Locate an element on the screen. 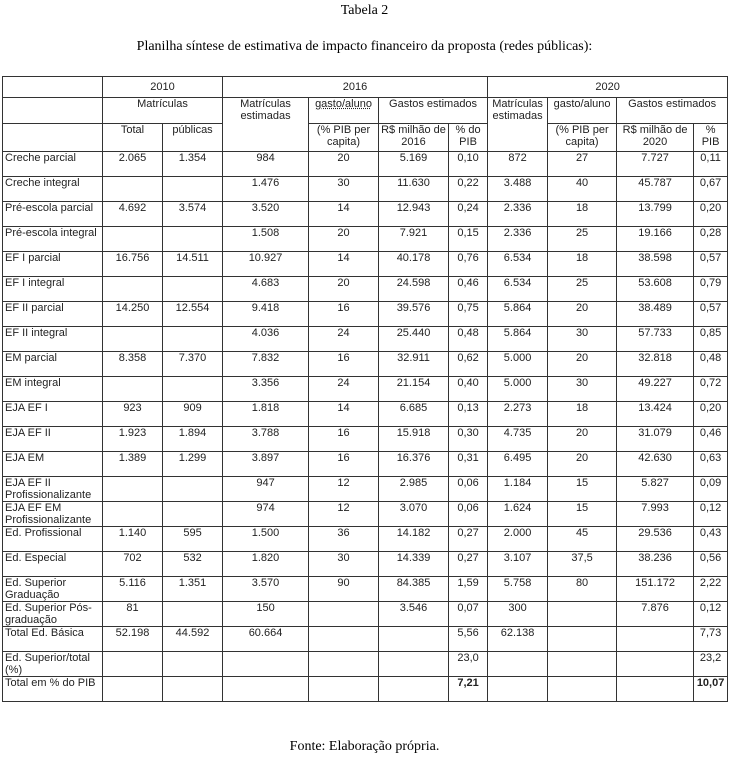 The height and width of the screenshot is (759, 729). cell-pct-pib-2016: 0,13 is located at coordinates (468, 414).